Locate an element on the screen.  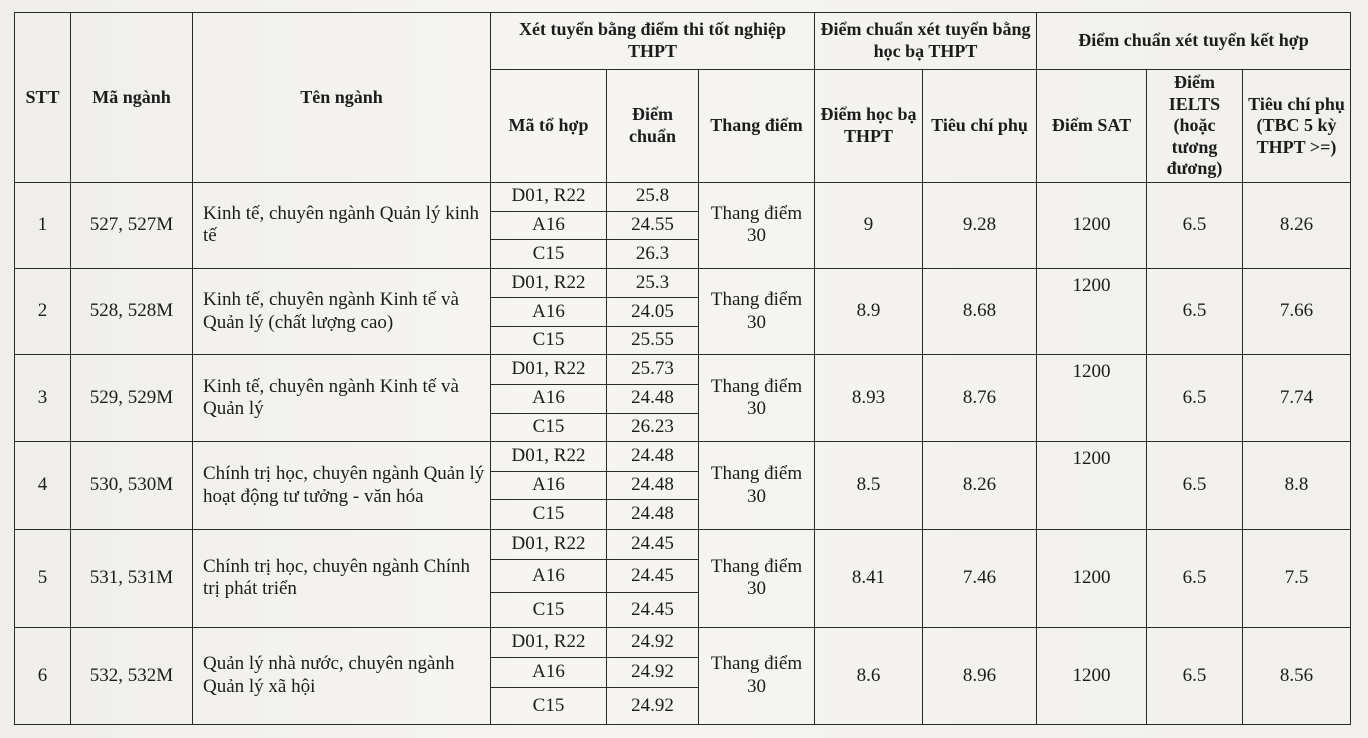
header-ma-to-hop: Mã tổ hợp is located at coordinates (548, 126).